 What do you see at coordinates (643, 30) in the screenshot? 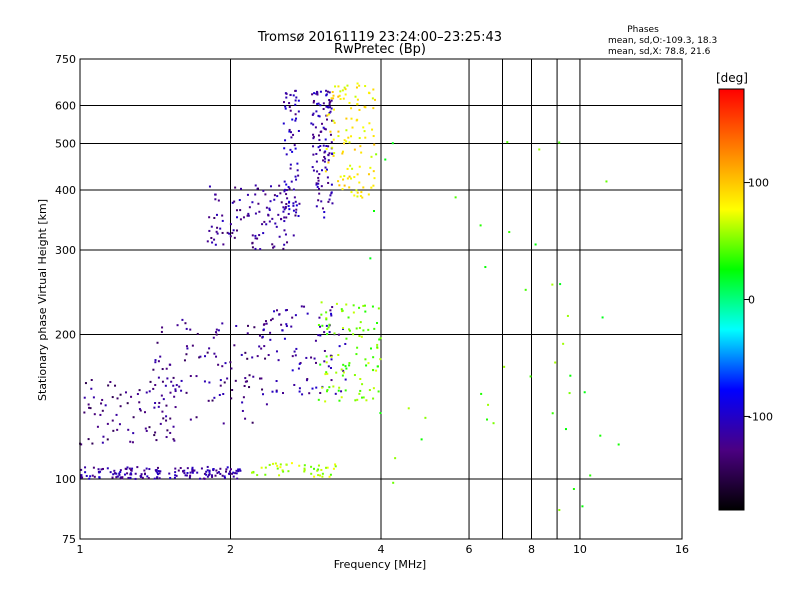
I see `info-heading: Phases` at bounding box center [643, 30].